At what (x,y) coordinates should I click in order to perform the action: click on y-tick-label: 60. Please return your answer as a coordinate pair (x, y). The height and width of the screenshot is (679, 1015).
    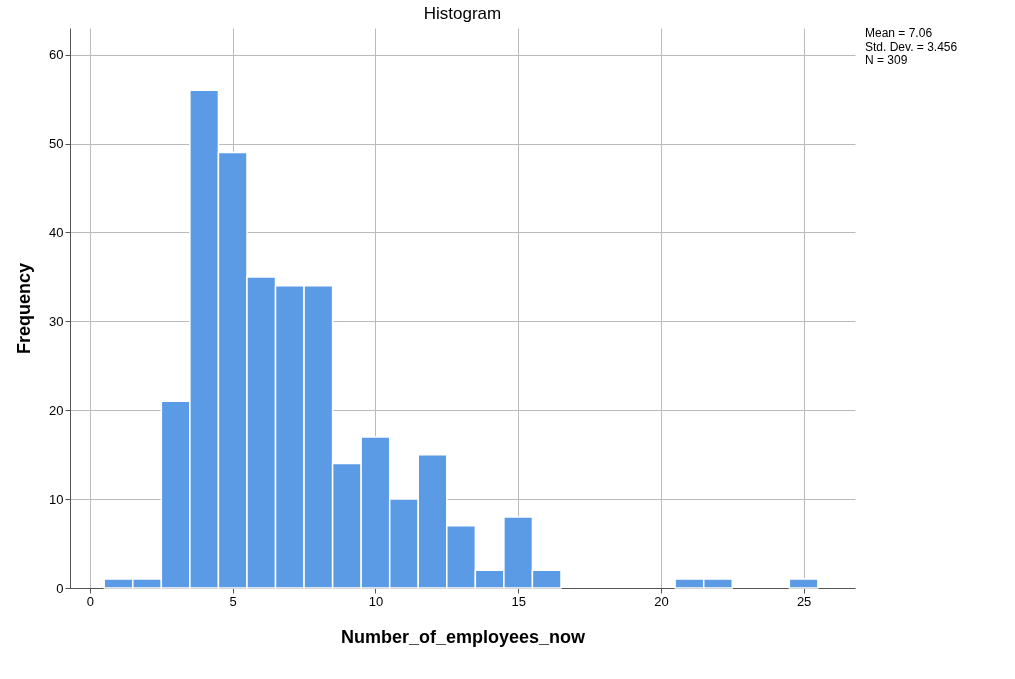
    Looking at the image, I should click on (56, 55).